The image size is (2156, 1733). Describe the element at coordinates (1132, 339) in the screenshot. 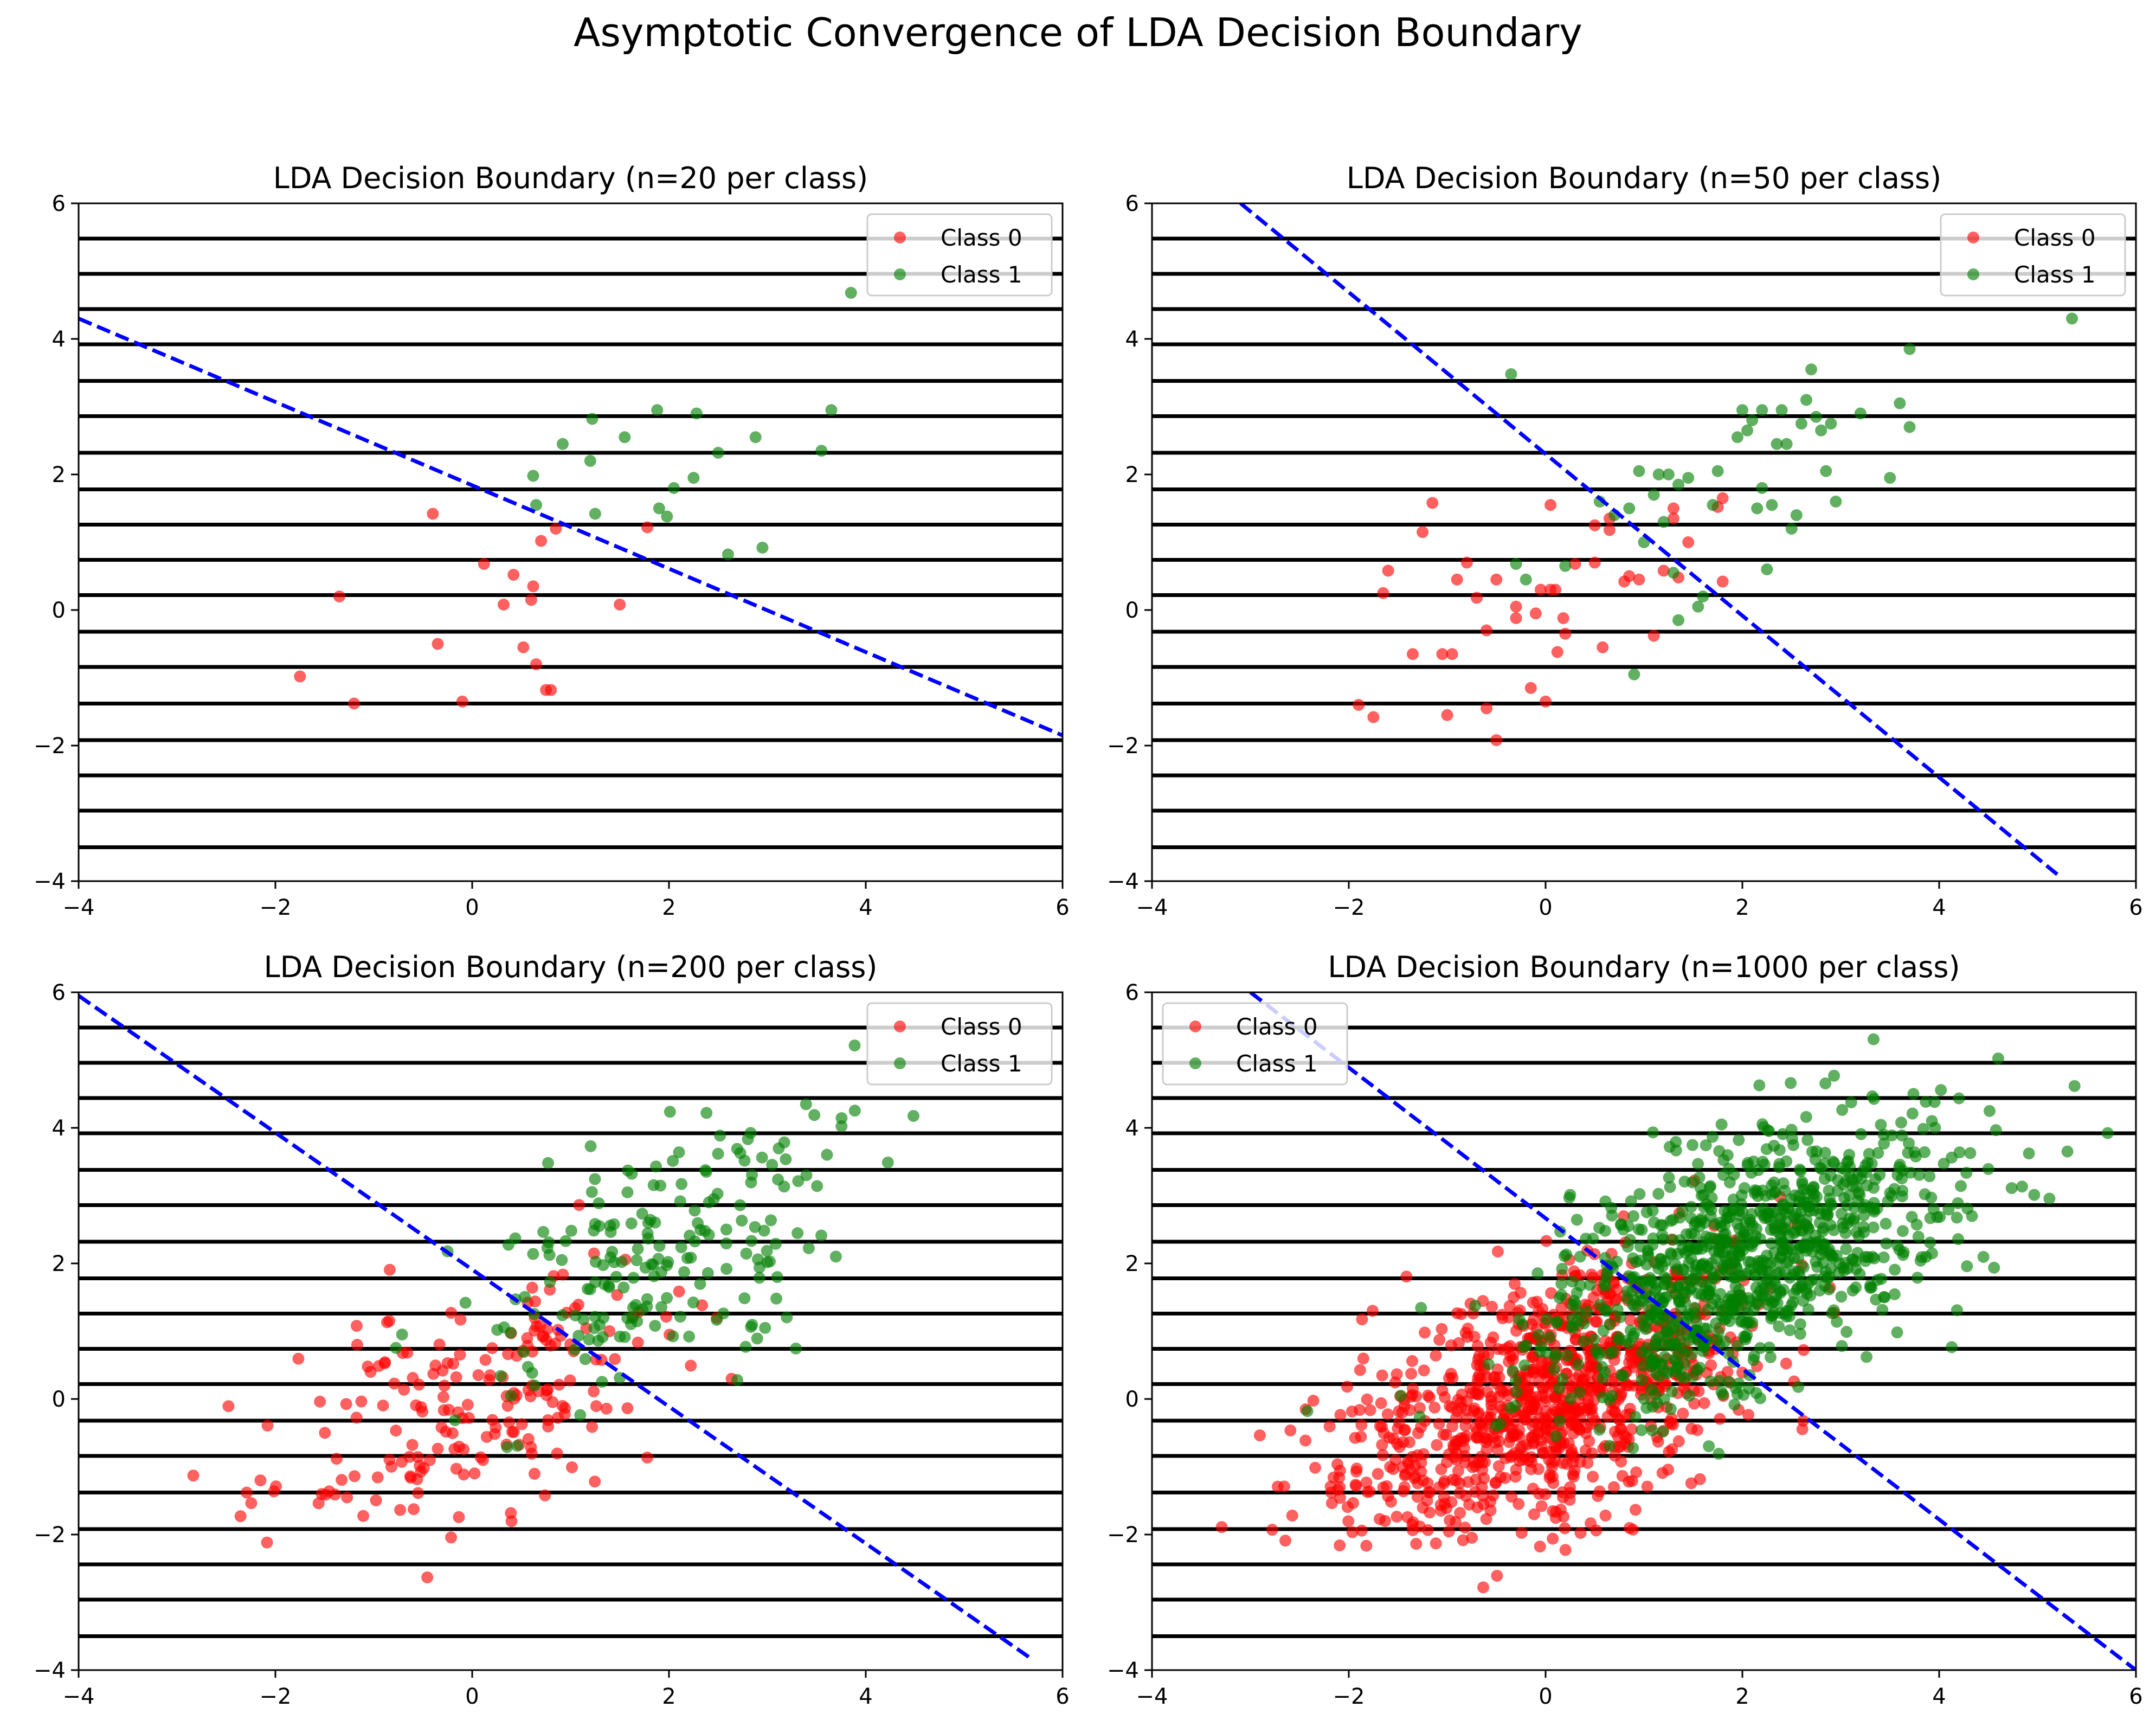

I see `y-tick-label: 4` at that location.